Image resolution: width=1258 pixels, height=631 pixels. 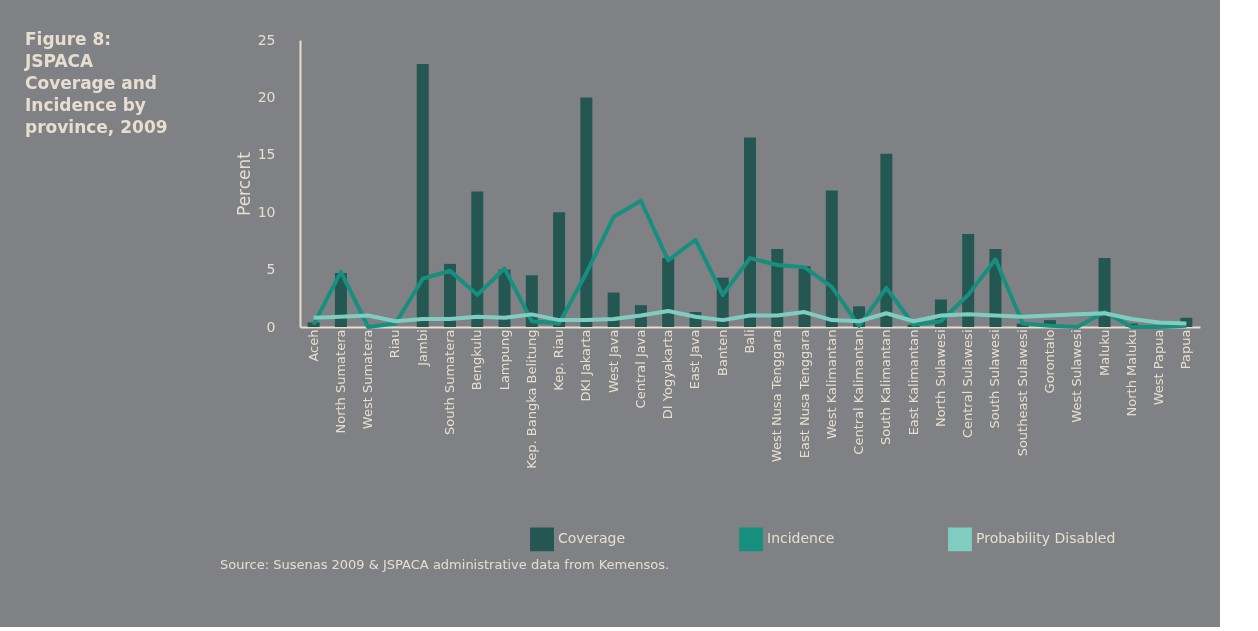 What do you see at coordinates (313, 345) in the screenshot?
I see `x-tick-label: Aceh` at bounding box center [313, 345].